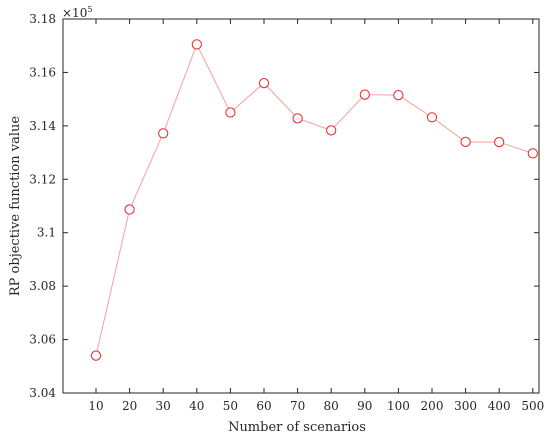 This screenshot has width=550, height=440. I want to click on y-tick-label: 3.12, so click(42, 179).